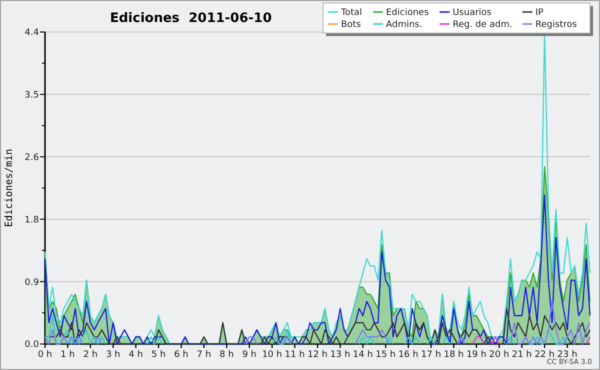  Describe the element at coordinates (32, 283) in the screenshot. I see `y-tick-label: 0.9` at that location.